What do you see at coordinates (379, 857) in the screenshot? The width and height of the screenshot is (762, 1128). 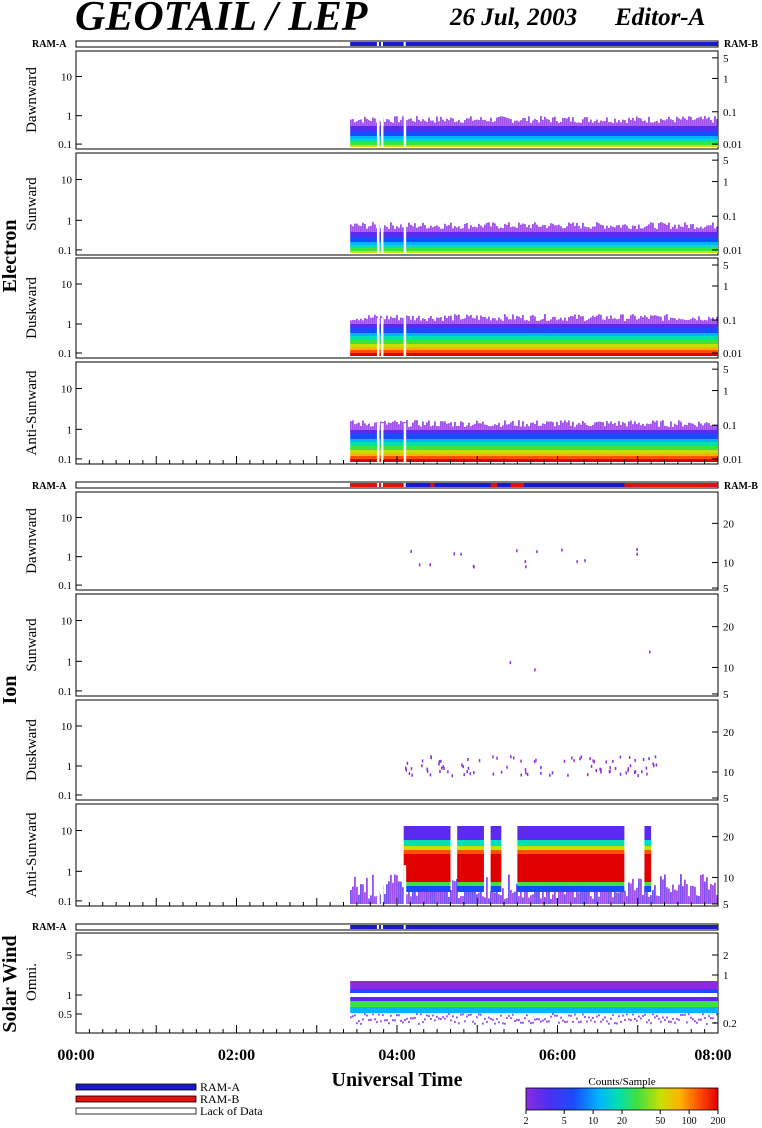 I see `panel-ion-anti-sunward: Anti-Sunward 10 1 0.1 20 10 5` at bounding box center [379, 857].